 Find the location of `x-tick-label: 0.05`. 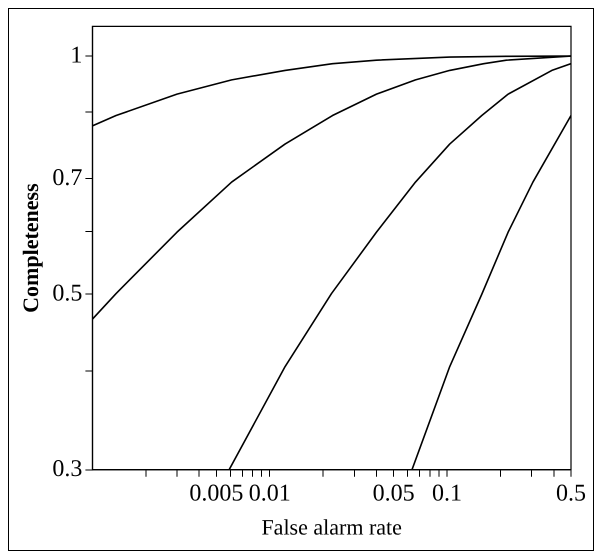

x-tick-label: 0.05 is located at coordinates (393, 493).